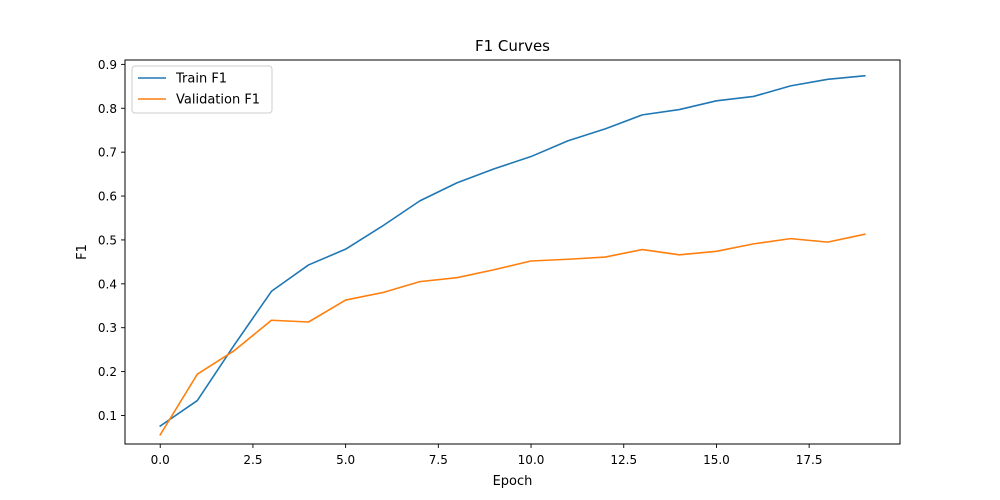 This screenshot has height=500, width=1000. What do you see at coordinates (252, 460) in the screenshot?
I see `x-tick-label: 2.5` at bounding box center [252, 460].